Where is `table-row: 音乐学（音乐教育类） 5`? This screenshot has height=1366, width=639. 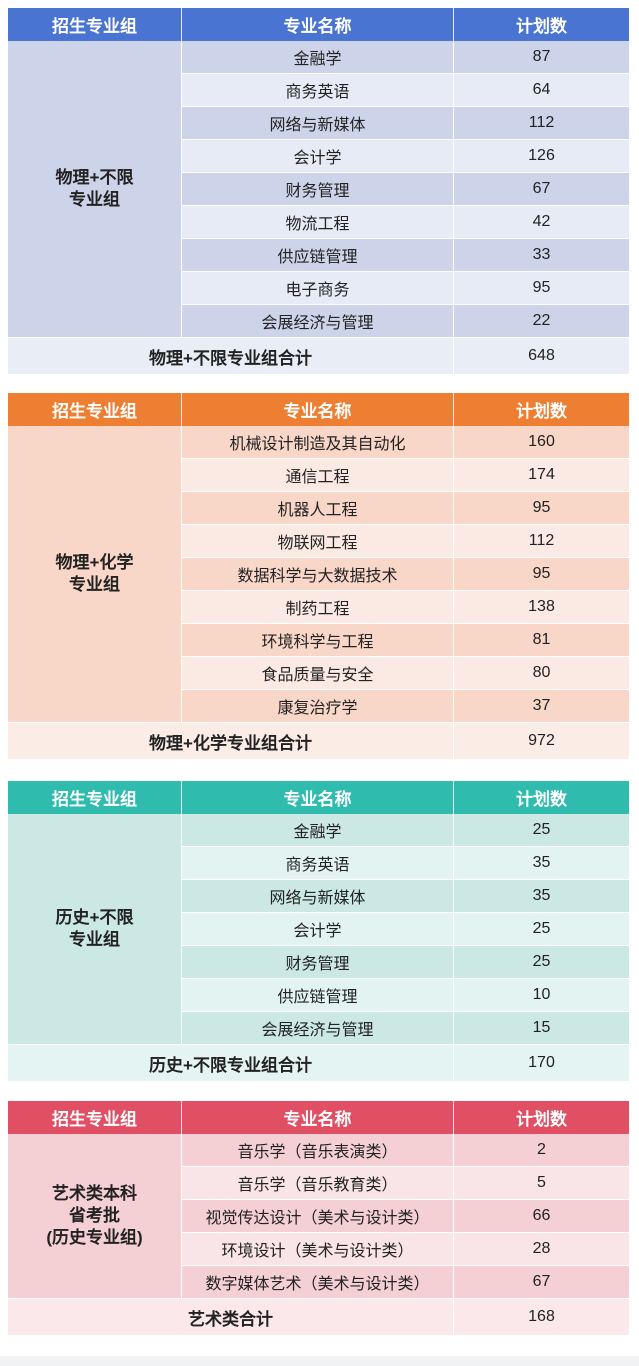 table-row: 音乐学（音乐教育类） 5 is located at coordinates (318, 1183).